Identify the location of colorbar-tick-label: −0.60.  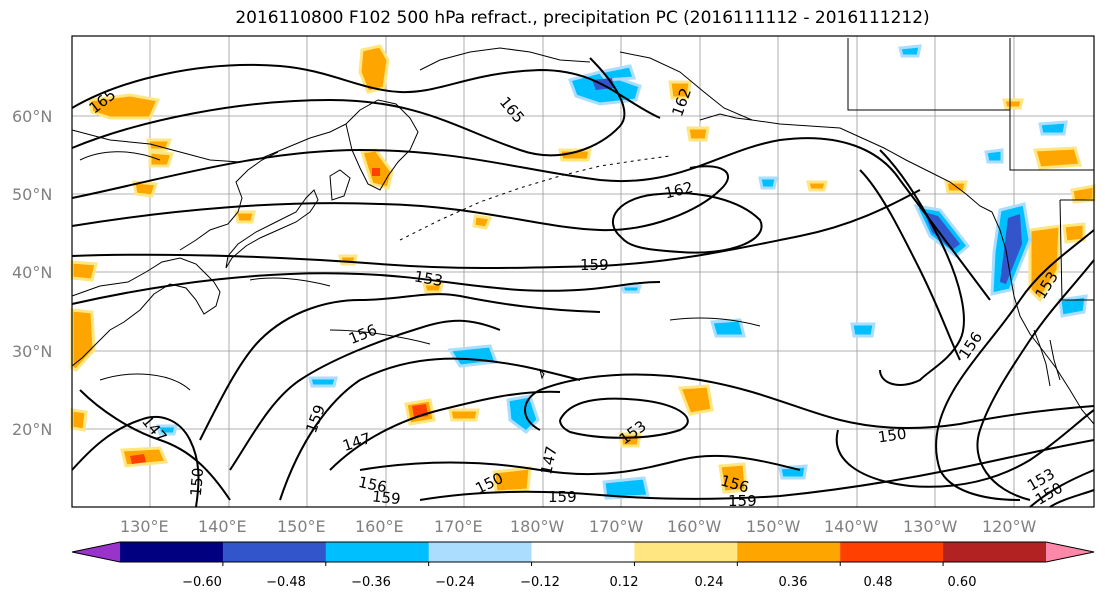
(202, 582).